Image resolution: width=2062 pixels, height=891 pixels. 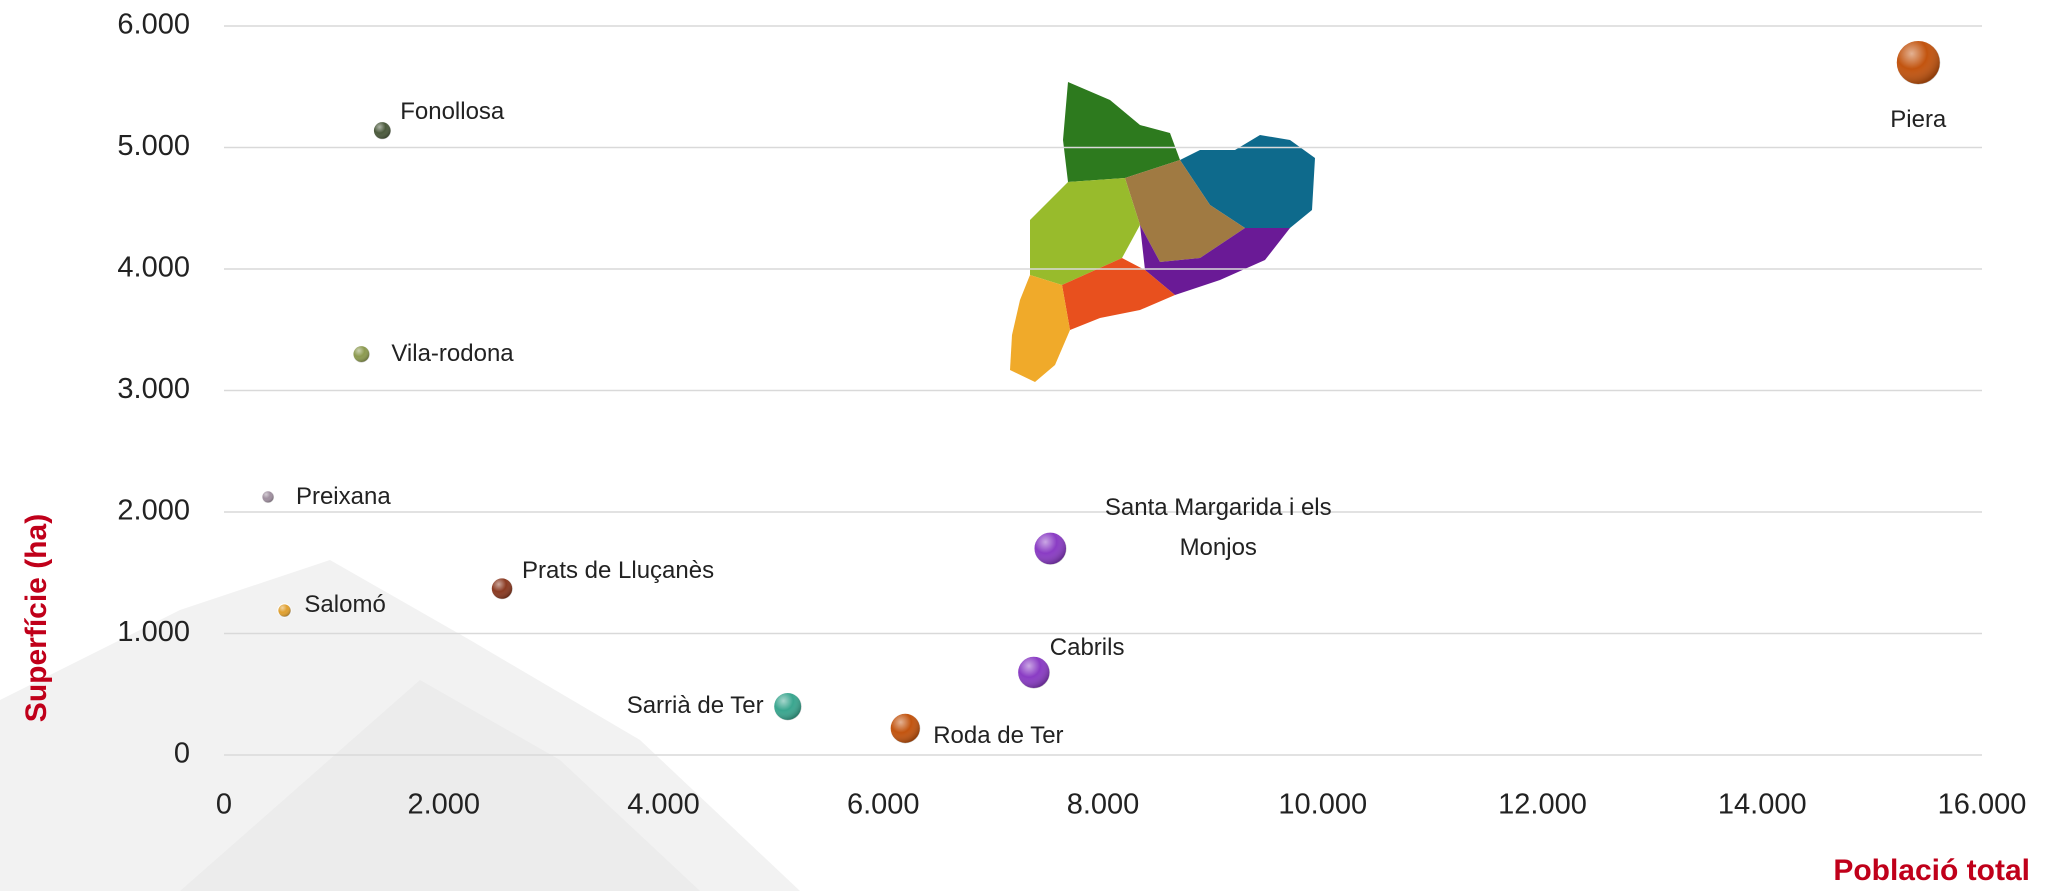 What do you see at coordinates (1322, 805) in the screenshot?
I see `x-tick-label: 10.000` at bounding box center [1322, 805].